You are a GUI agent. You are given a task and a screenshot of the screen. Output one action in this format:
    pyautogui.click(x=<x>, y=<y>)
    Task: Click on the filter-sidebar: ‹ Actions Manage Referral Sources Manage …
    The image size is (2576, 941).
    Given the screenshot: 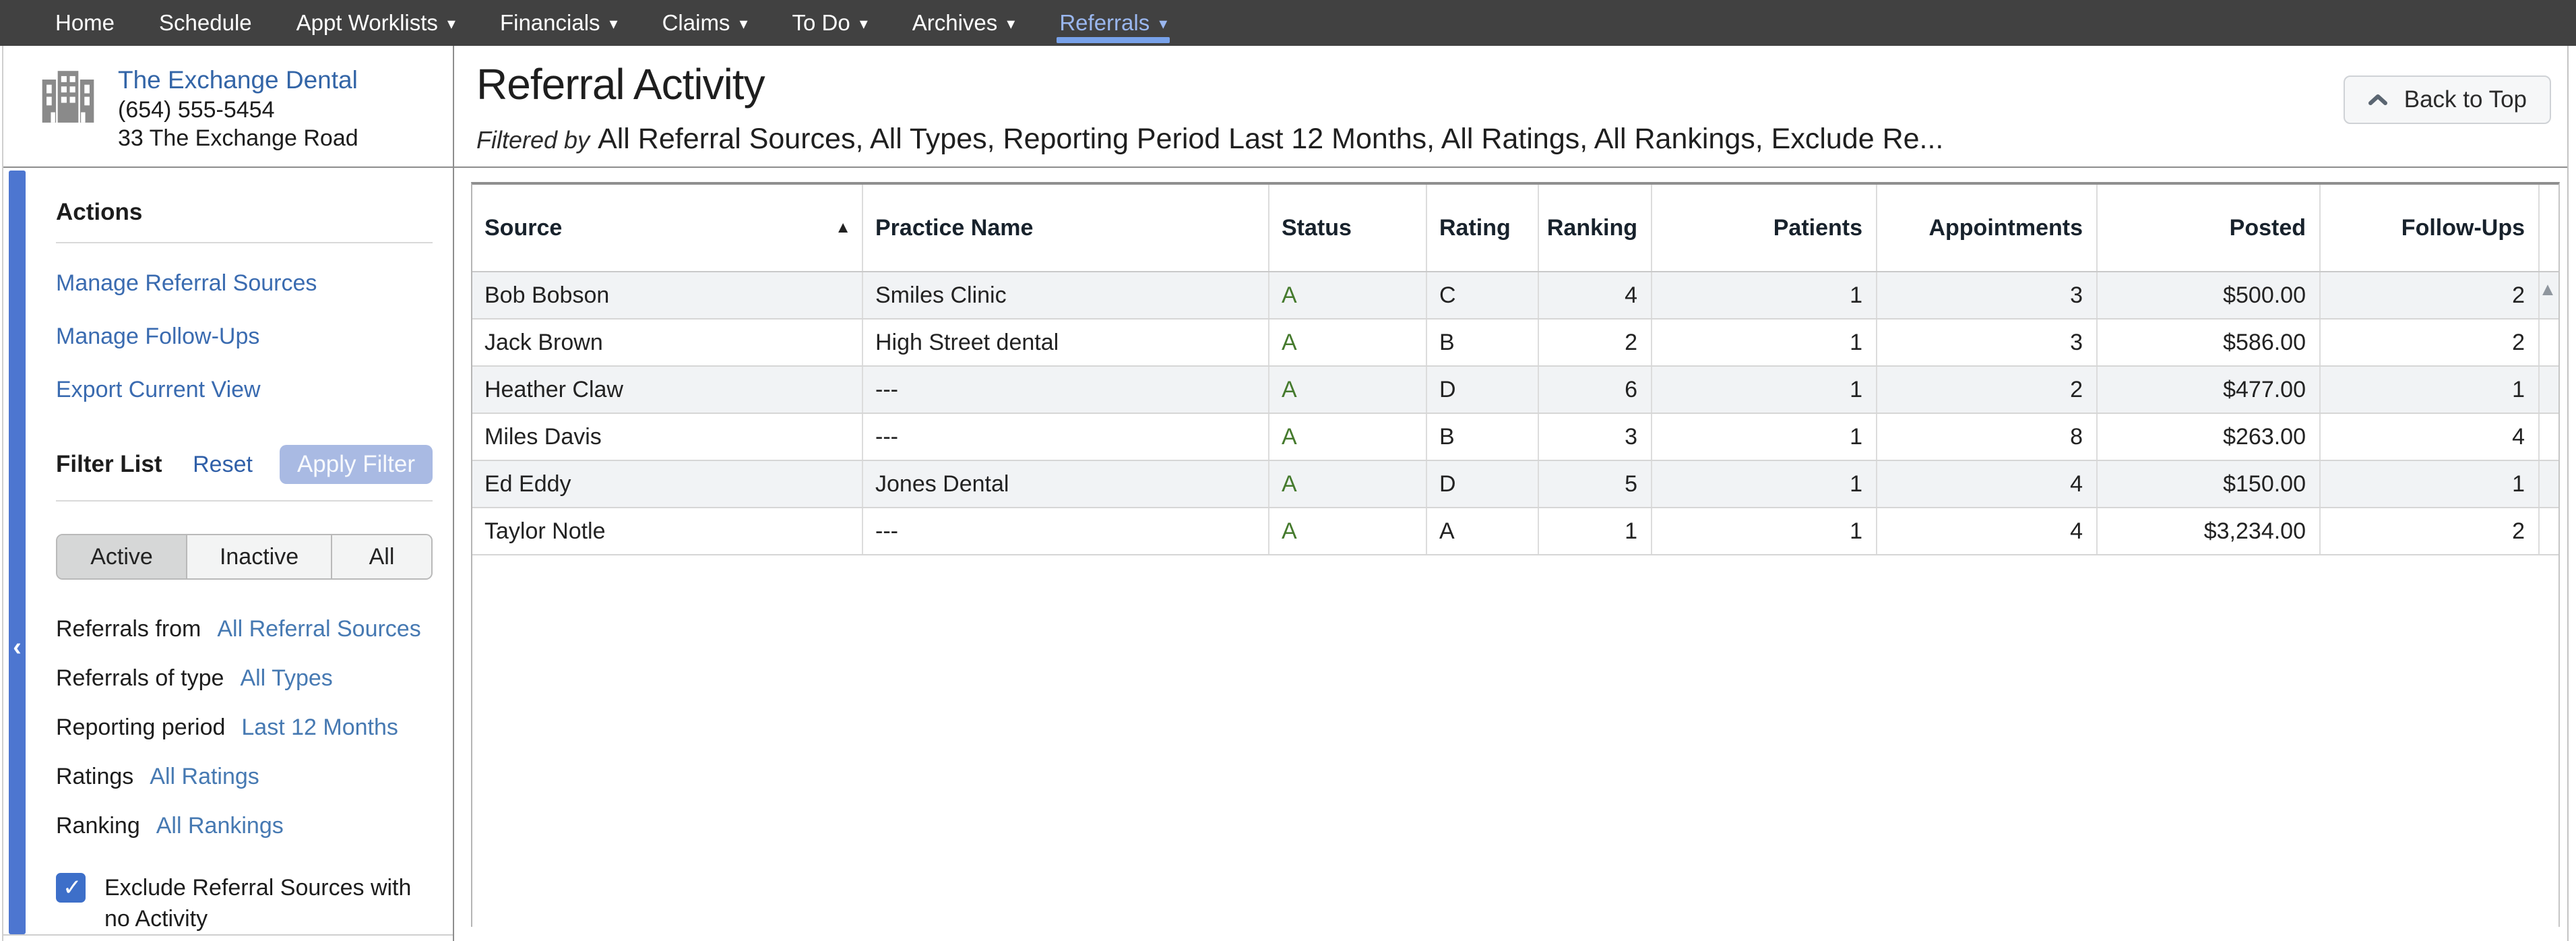 What is the action you would take?
    pyautogui.click(x=228, y=554)
    